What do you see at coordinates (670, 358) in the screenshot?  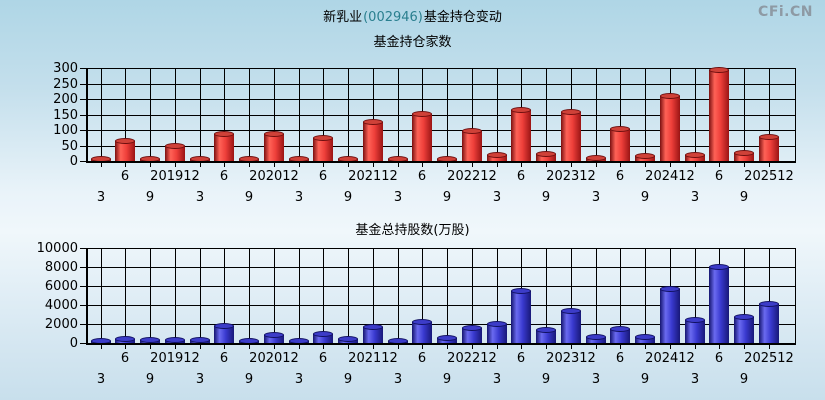 I see `x-tick-label: 202412` at bounding box center [670, 358].